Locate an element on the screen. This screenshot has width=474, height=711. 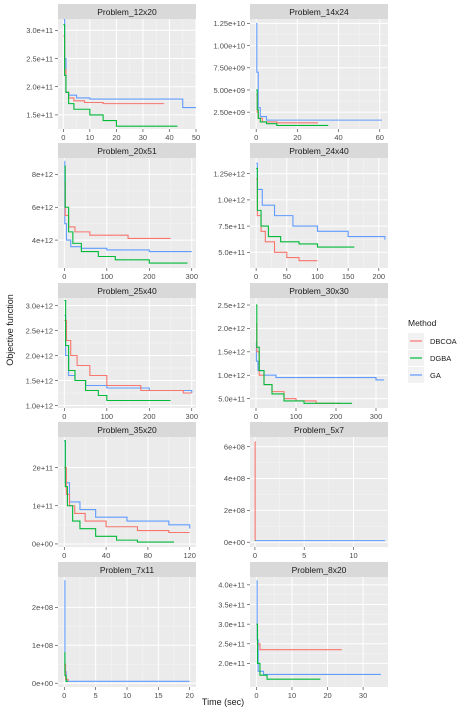
facet-panel: Problem_5x7 0 5 10 0e+00 2e+08 4e+08 6e+08 is located at coordinates (306, 491).